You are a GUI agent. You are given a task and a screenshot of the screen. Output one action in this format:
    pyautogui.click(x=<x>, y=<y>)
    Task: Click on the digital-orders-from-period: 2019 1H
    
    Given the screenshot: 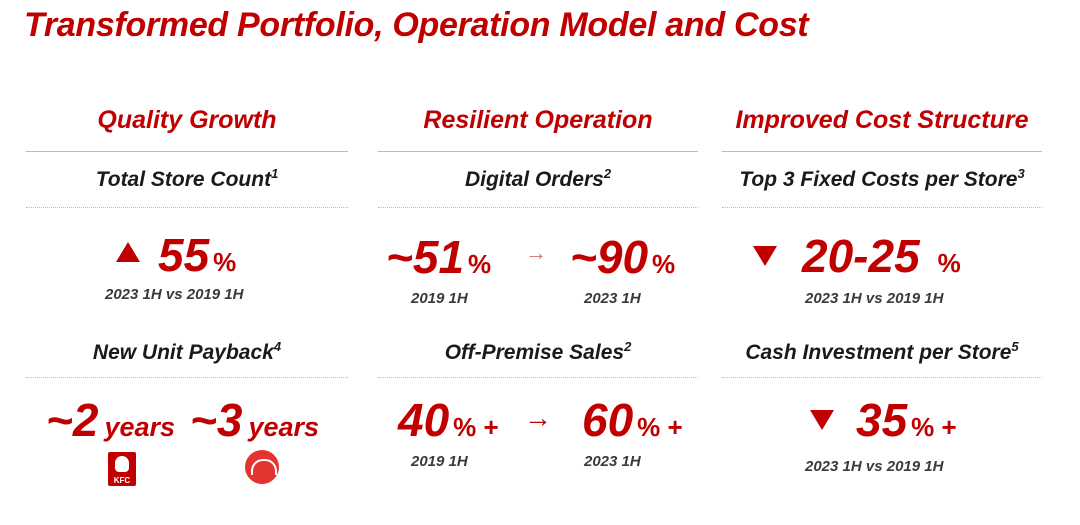 What is the action you would take?
    pyautogui.click(x=439, y=298)
    